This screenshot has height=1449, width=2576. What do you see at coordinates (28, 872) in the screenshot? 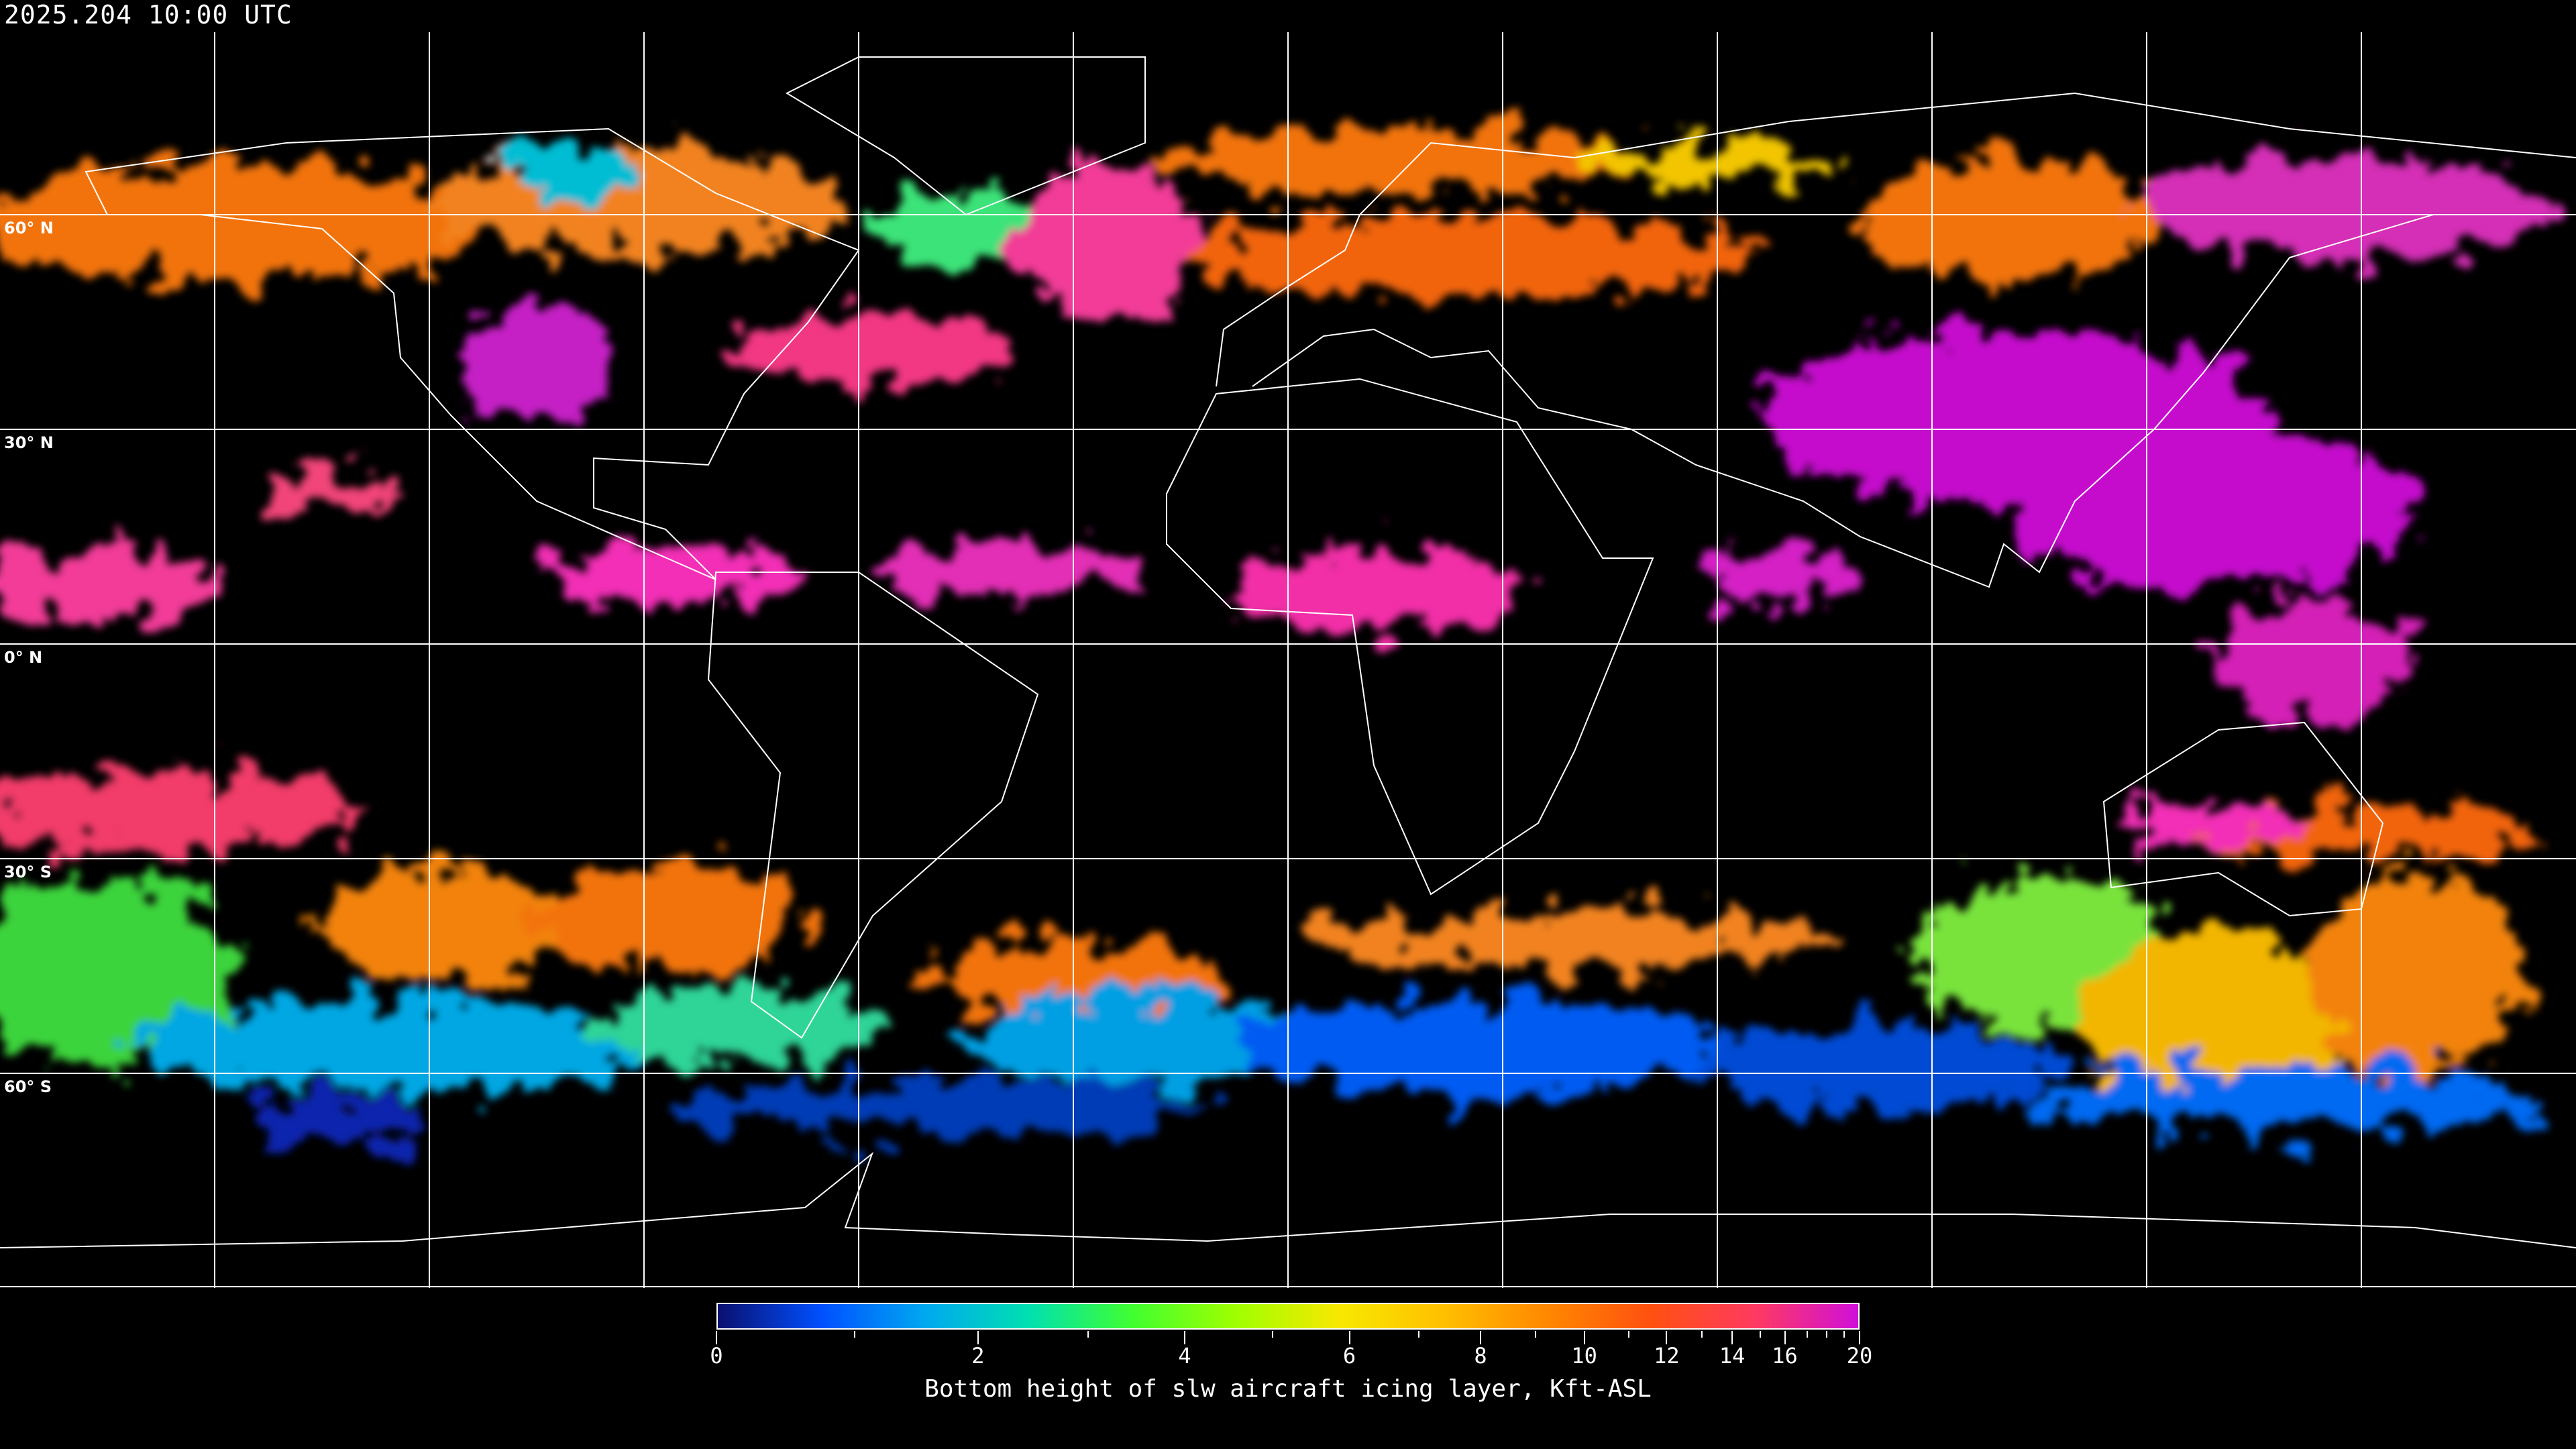
I see `lat-label-30s: 30° S` at bounding box center [28, 872].